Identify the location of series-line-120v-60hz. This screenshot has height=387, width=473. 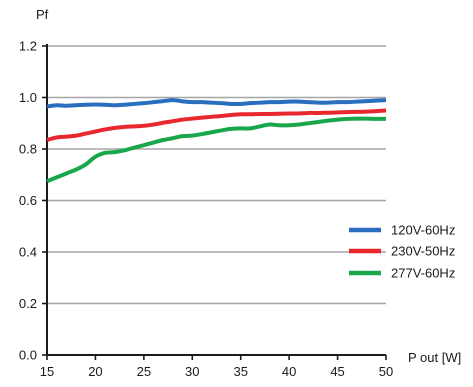
(216, 103).